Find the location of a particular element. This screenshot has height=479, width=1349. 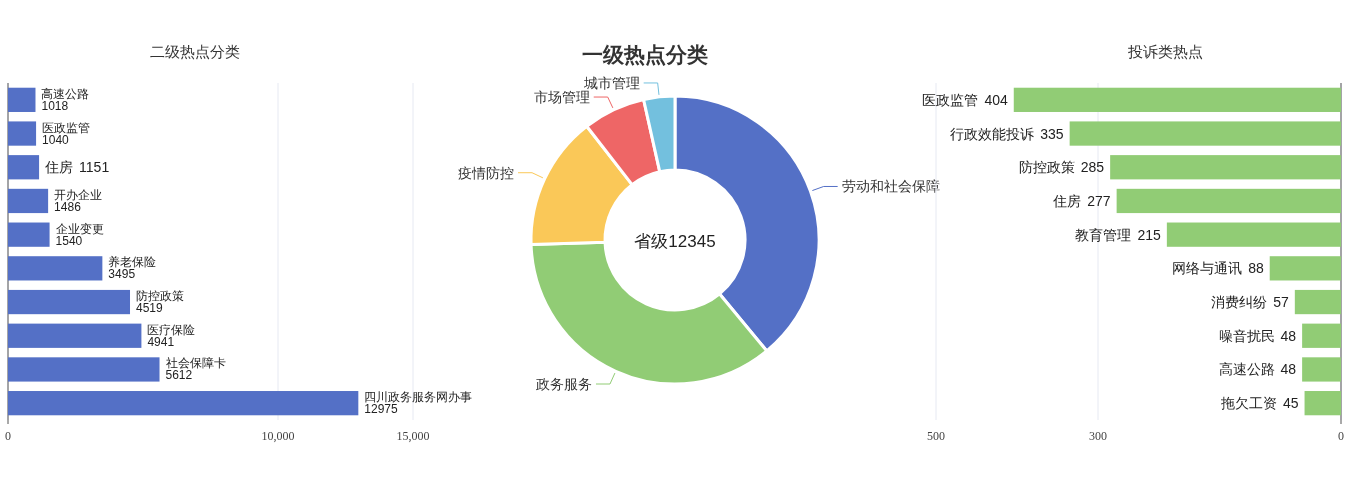

data-label: 5612 is located at coordinates (179, 375).